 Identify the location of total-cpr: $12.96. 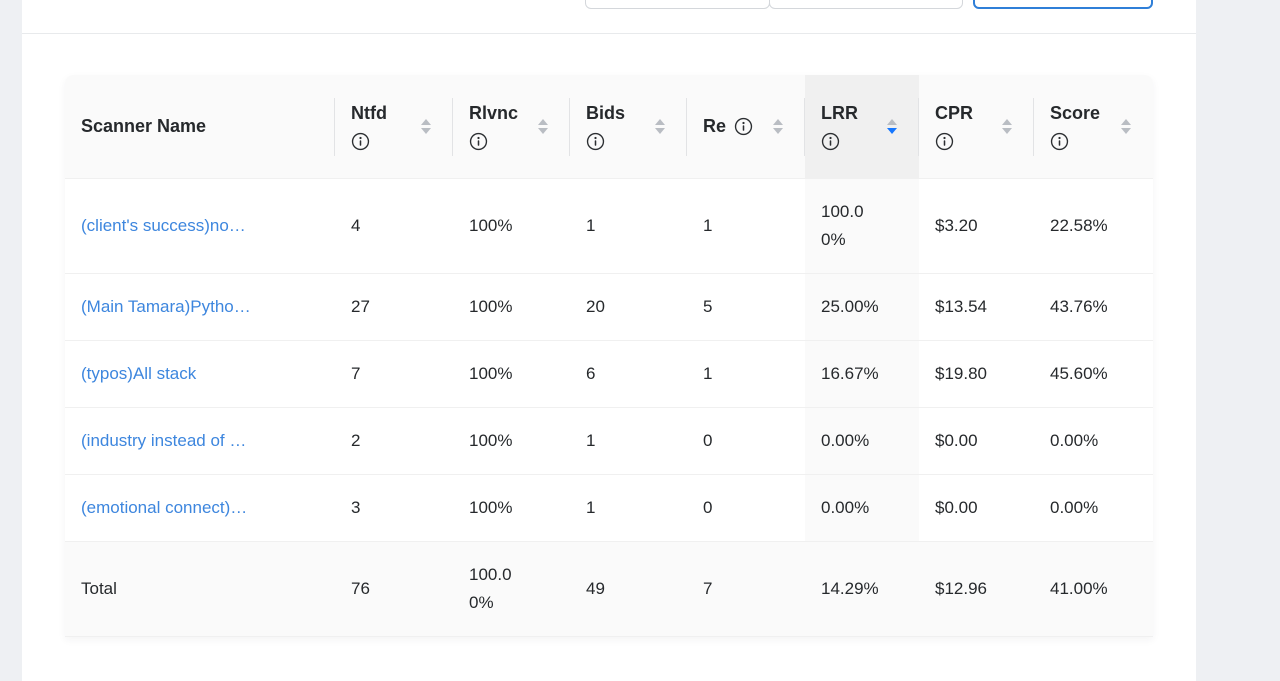
(976, 589).